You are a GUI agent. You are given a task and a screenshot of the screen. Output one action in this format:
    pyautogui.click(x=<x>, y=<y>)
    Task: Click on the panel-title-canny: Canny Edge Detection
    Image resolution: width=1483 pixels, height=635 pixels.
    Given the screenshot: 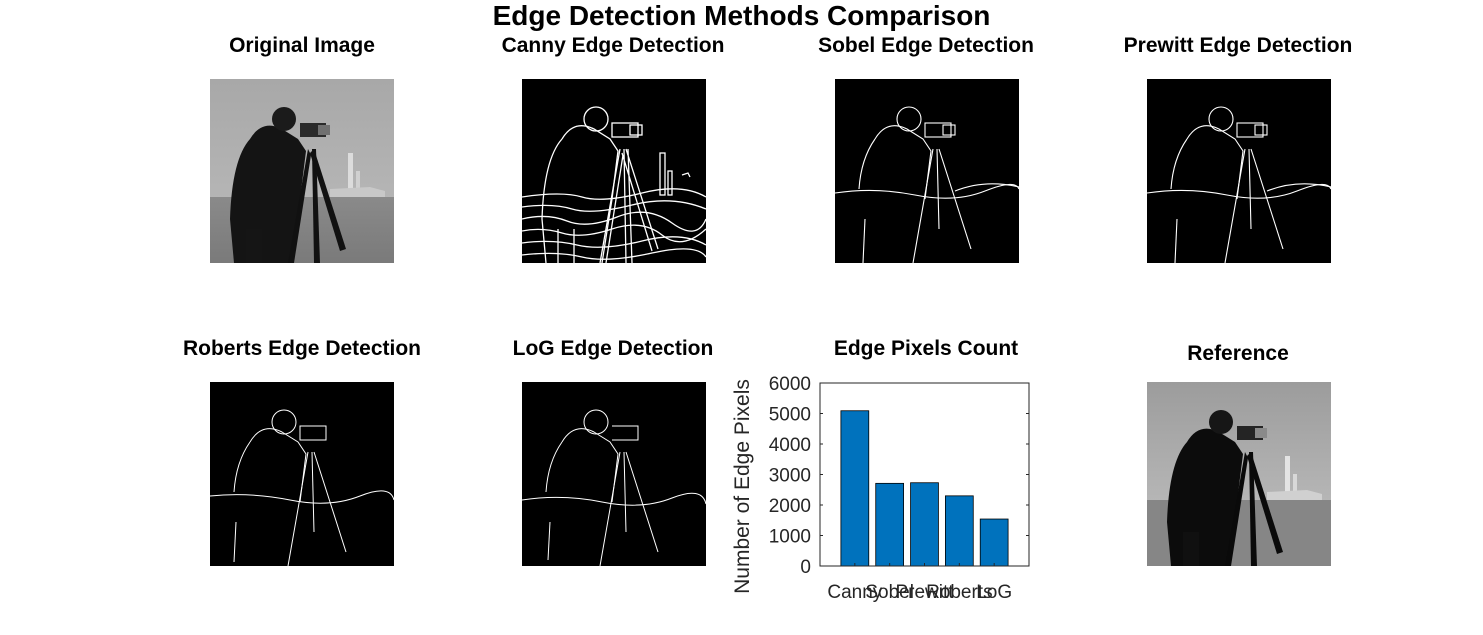 What is the action you would take?
    pyautogui.click(x=613, y=45)
    